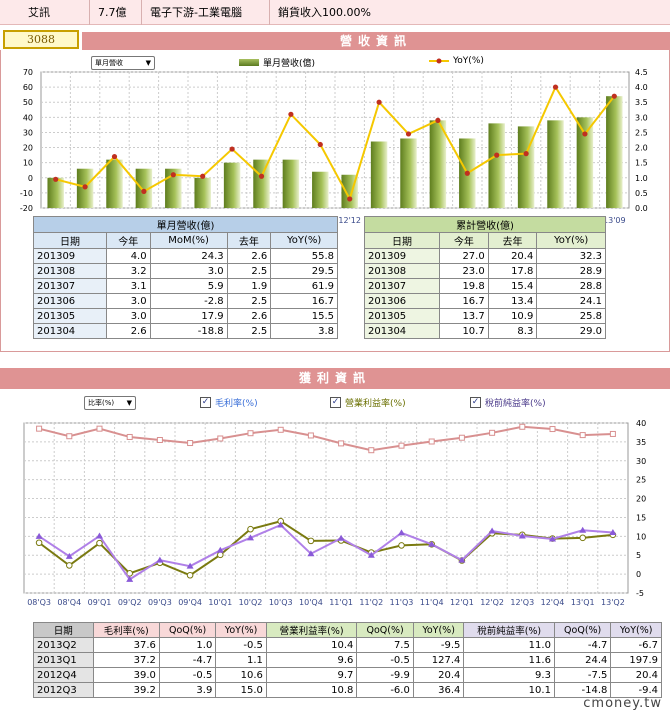 The image size is (670, 713). I want to click on legend-pretax: ✓ 稅前純益率(%), so click(508, 402).